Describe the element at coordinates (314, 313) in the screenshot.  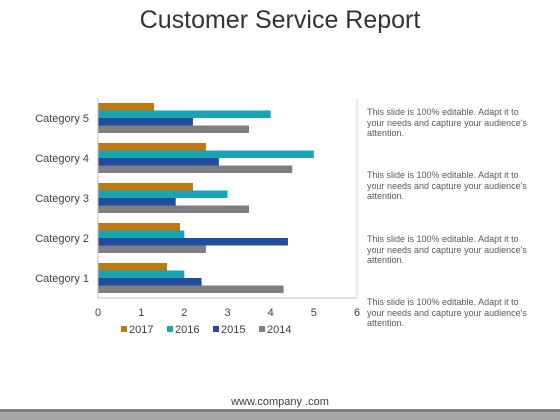
I see `x-tick-label: 5` at that location.